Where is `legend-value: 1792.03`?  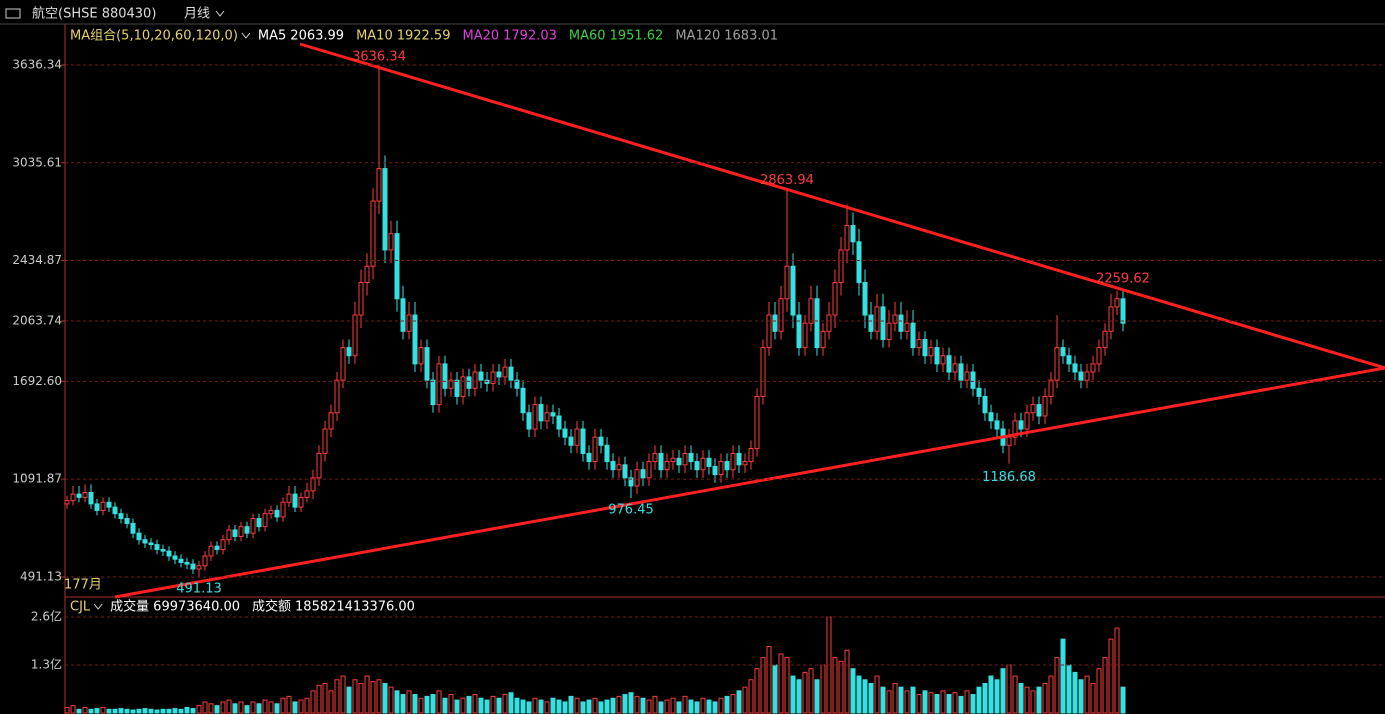
legend-value: 1792.03 is located at coordinates (530, 36).